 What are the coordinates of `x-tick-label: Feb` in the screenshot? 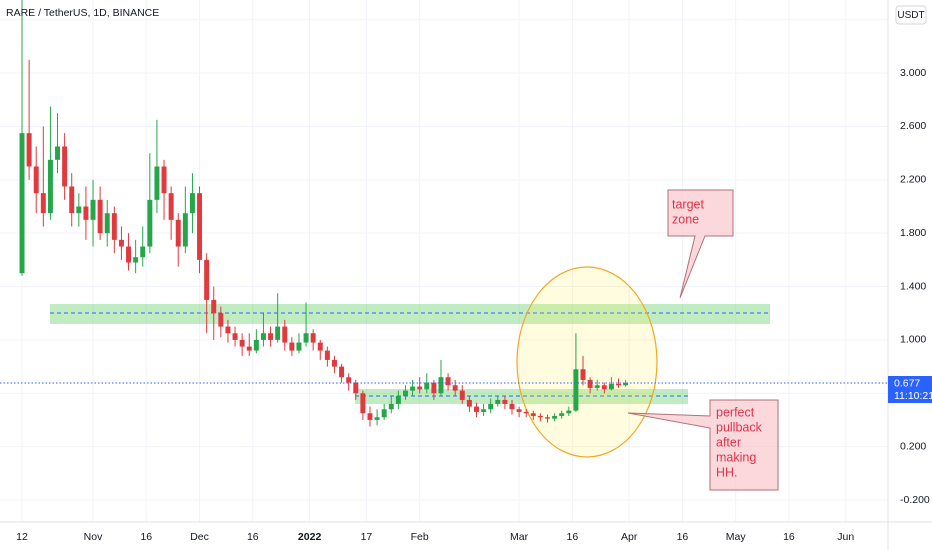 It's located at (420, 537).